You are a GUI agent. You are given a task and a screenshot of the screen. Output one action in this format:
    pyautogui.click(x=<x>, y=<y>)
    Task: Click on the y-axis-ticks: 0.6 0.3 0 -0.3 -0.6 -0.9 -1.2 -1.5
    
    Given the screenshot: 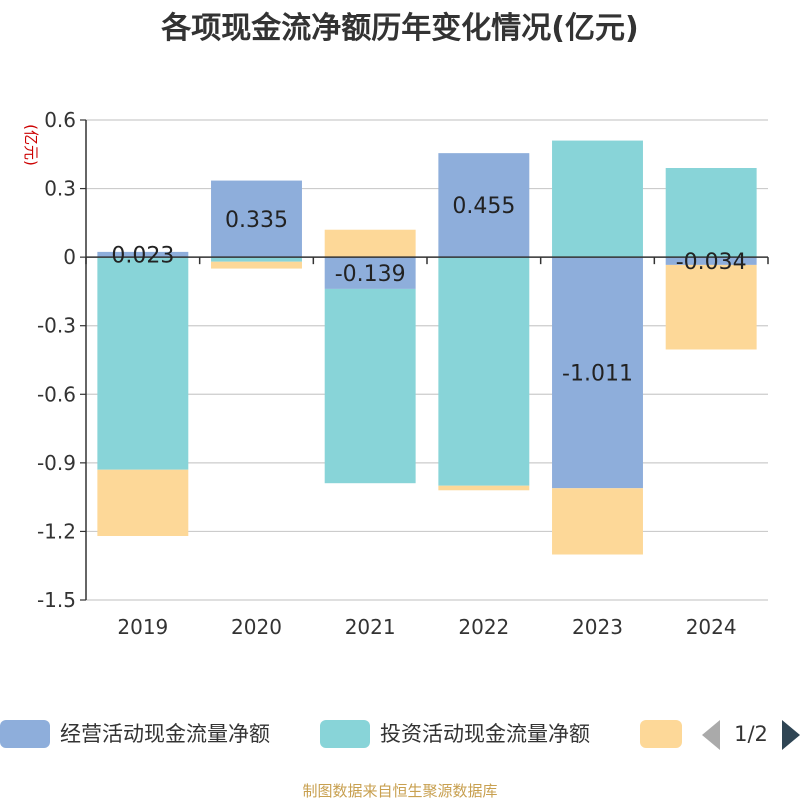 What is the action you would take?
    pyautogui.click(x=61, y=360)
    